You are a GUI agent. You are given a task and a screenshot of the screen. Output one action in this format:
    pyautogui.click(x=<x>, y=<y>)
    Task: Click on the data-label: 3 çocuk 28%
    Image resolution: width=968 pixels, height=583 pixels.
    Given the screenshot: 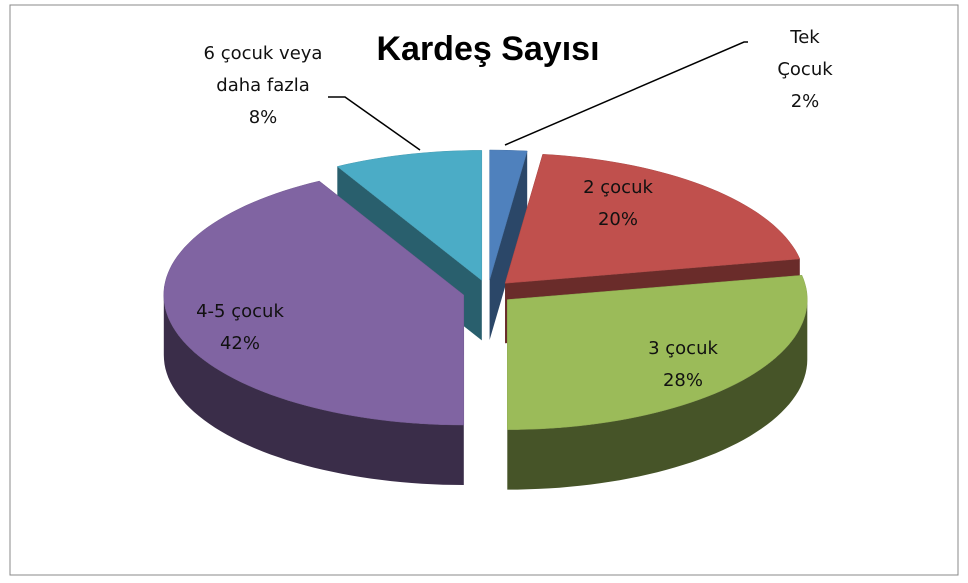 What is the action you would take?
    pyautogui.click(x=683, y=365)
    